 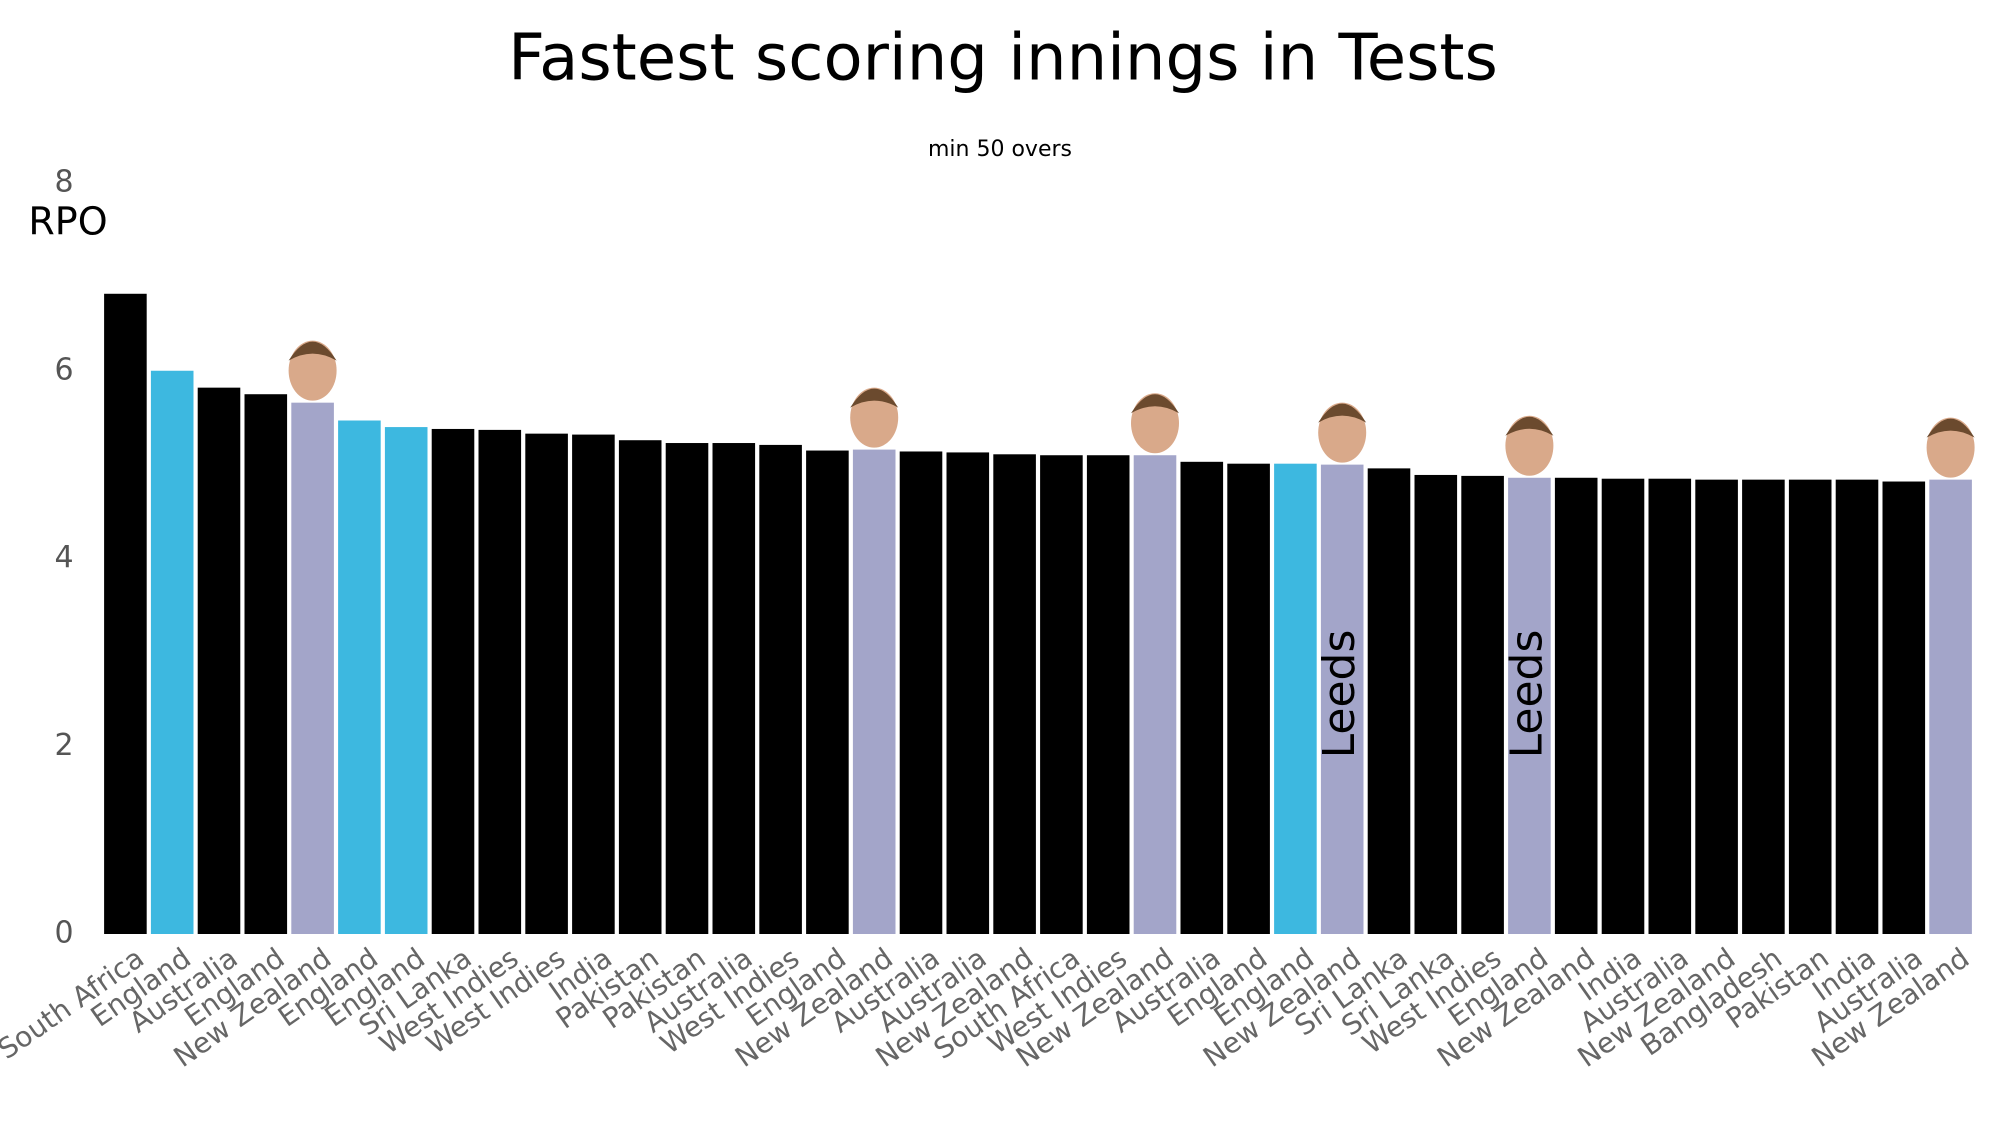 What do you see at coordinates (63, 182) in the screenshot?
I see `y-tick-label: 8` at bounding box center [63, 182].